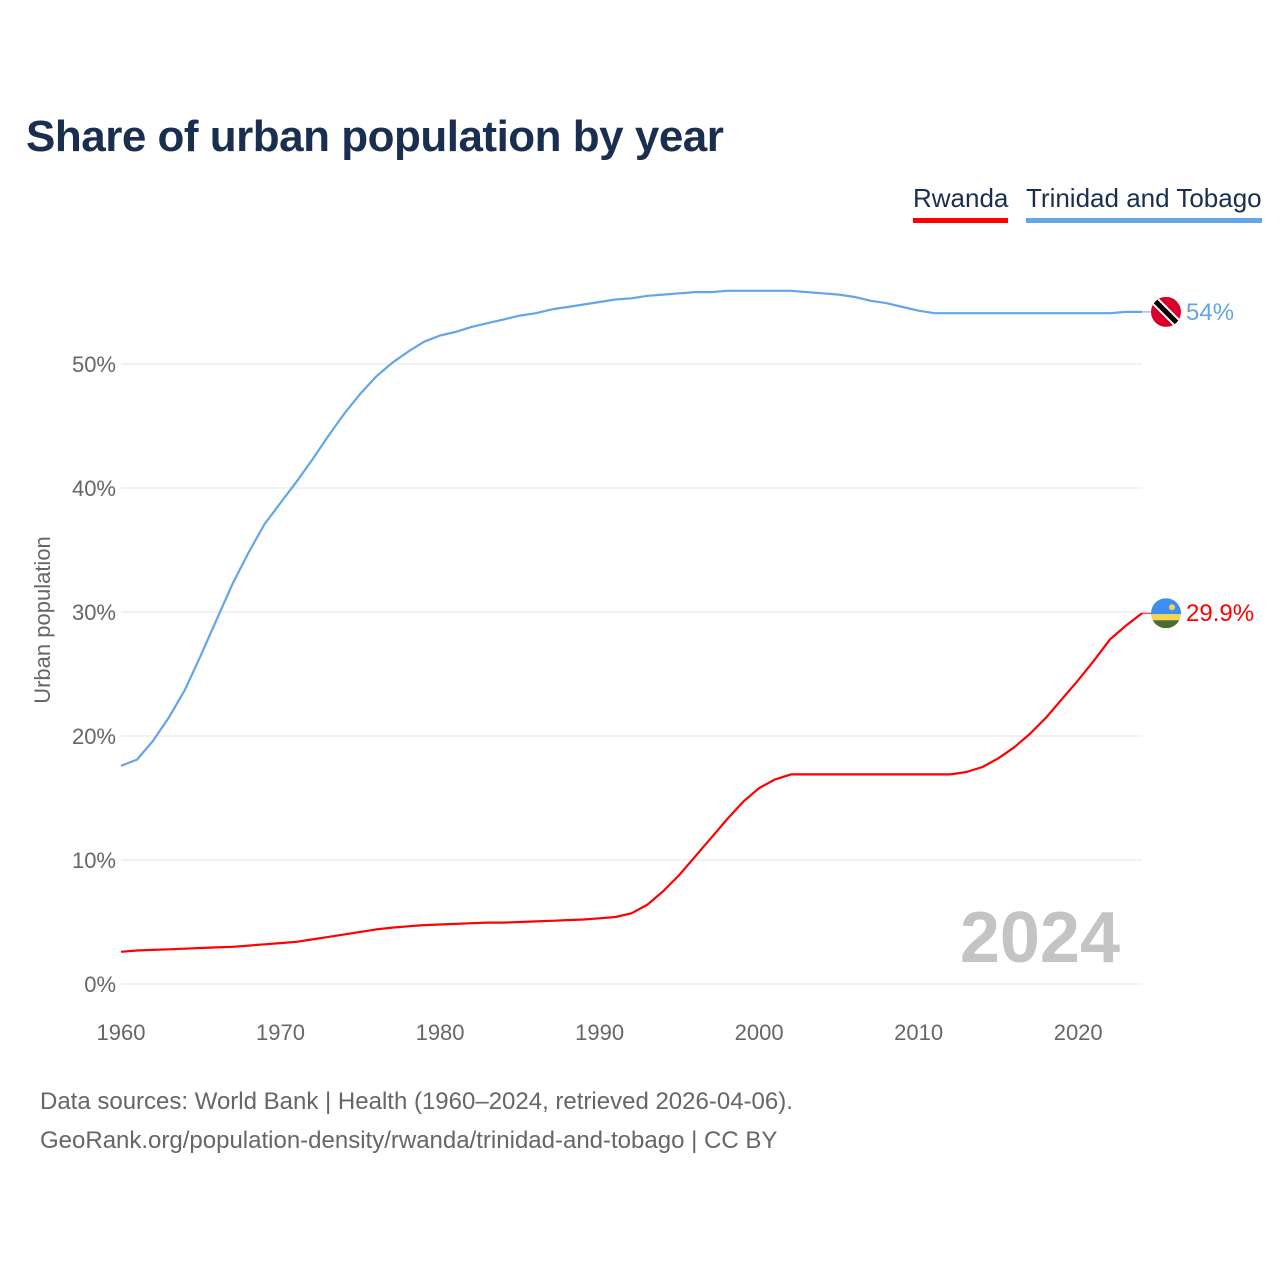  Describe the element at coordinates (1040, 938) in the screenshot. I see `year-watermark: 2024` at that location.